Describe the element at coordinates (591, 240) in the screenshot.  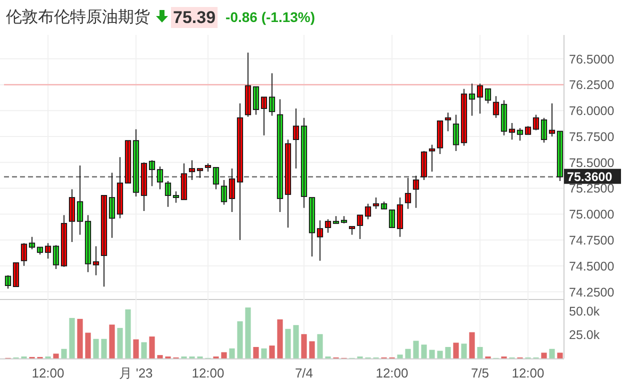
I see `y-tick-label: 74.7500` at that location.